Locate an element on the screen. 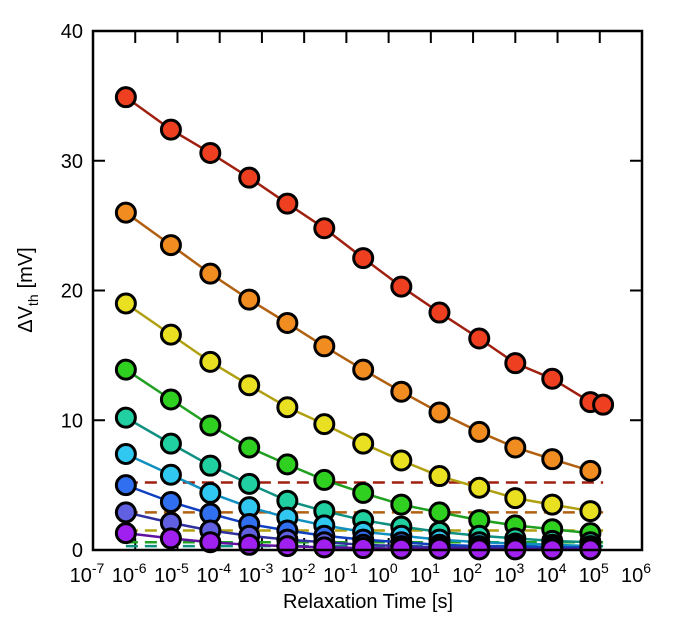 The width and height of the screenshot is (690, 620). y-axis-label: ΔVth [mV] is located at coordinates (28, 290).